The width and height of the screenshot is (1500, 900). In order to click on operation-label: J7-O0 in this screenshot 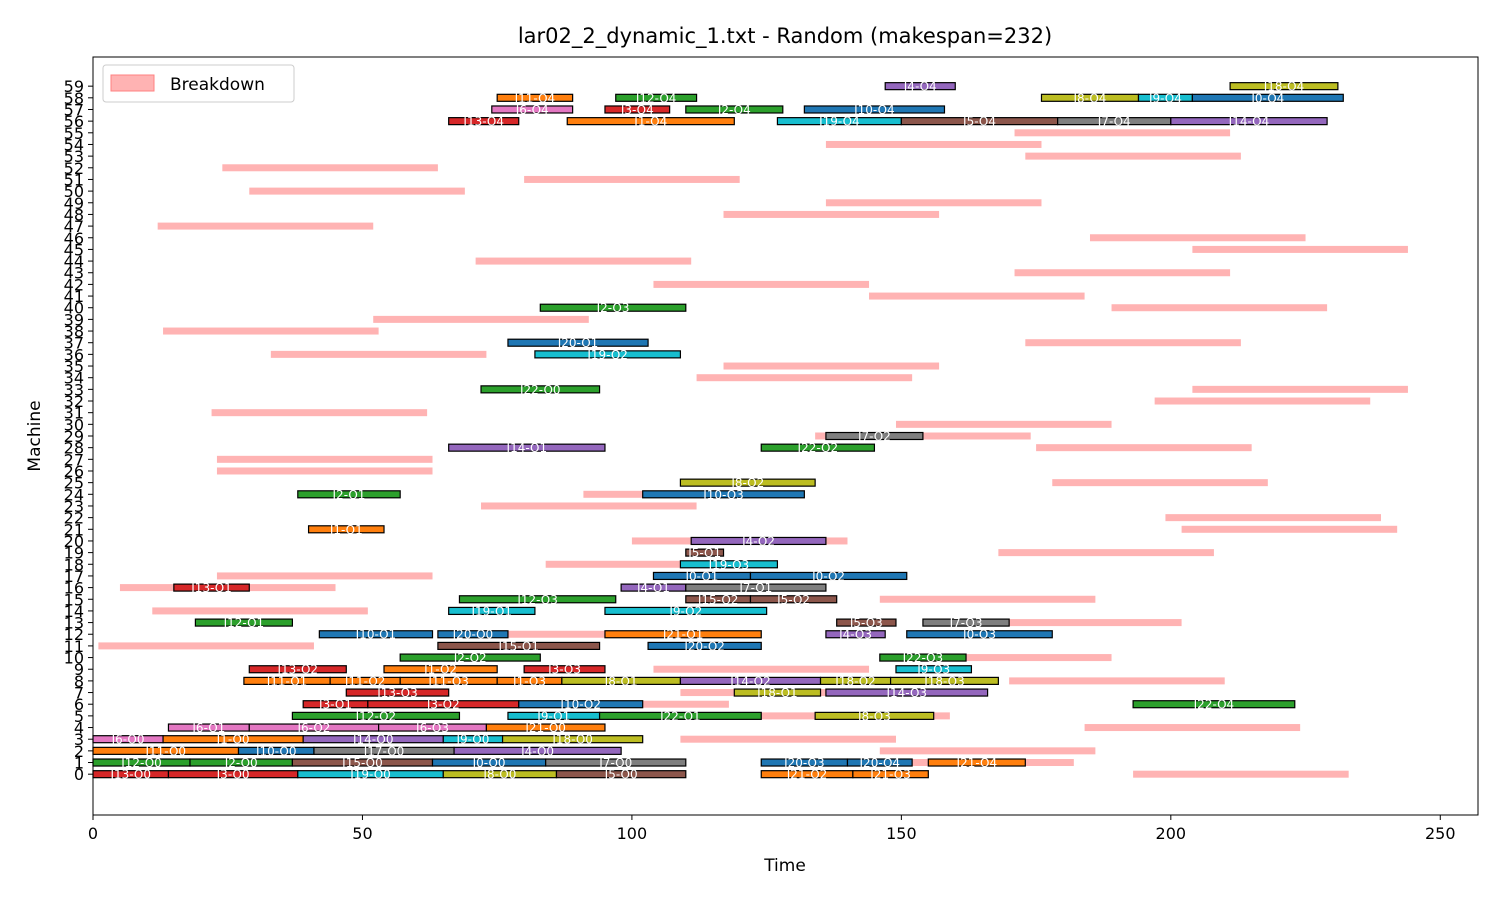, I will do `click(615, 763)`.